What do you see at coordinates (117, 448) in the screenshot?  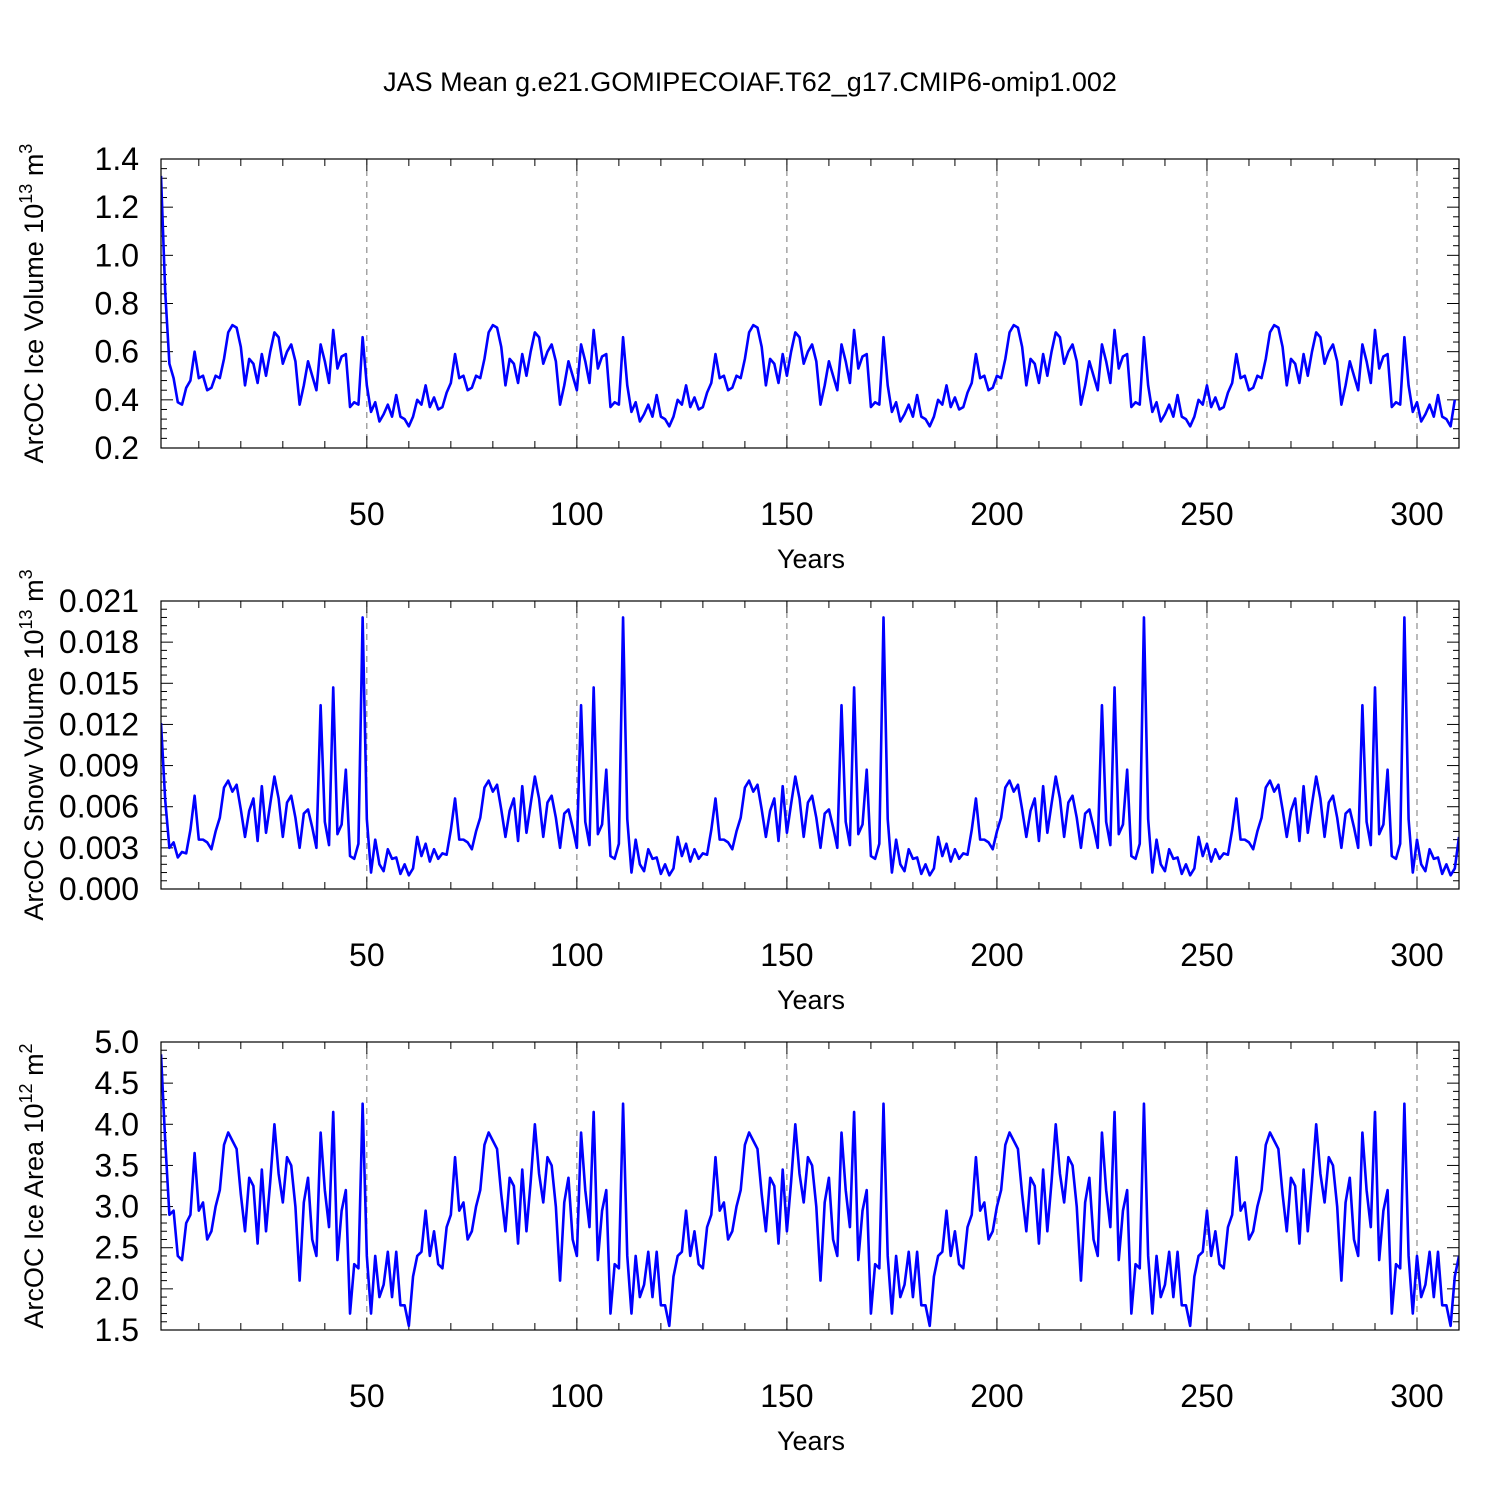 I see `y-tick-label: 0.2` at bounding box center [117, 448].